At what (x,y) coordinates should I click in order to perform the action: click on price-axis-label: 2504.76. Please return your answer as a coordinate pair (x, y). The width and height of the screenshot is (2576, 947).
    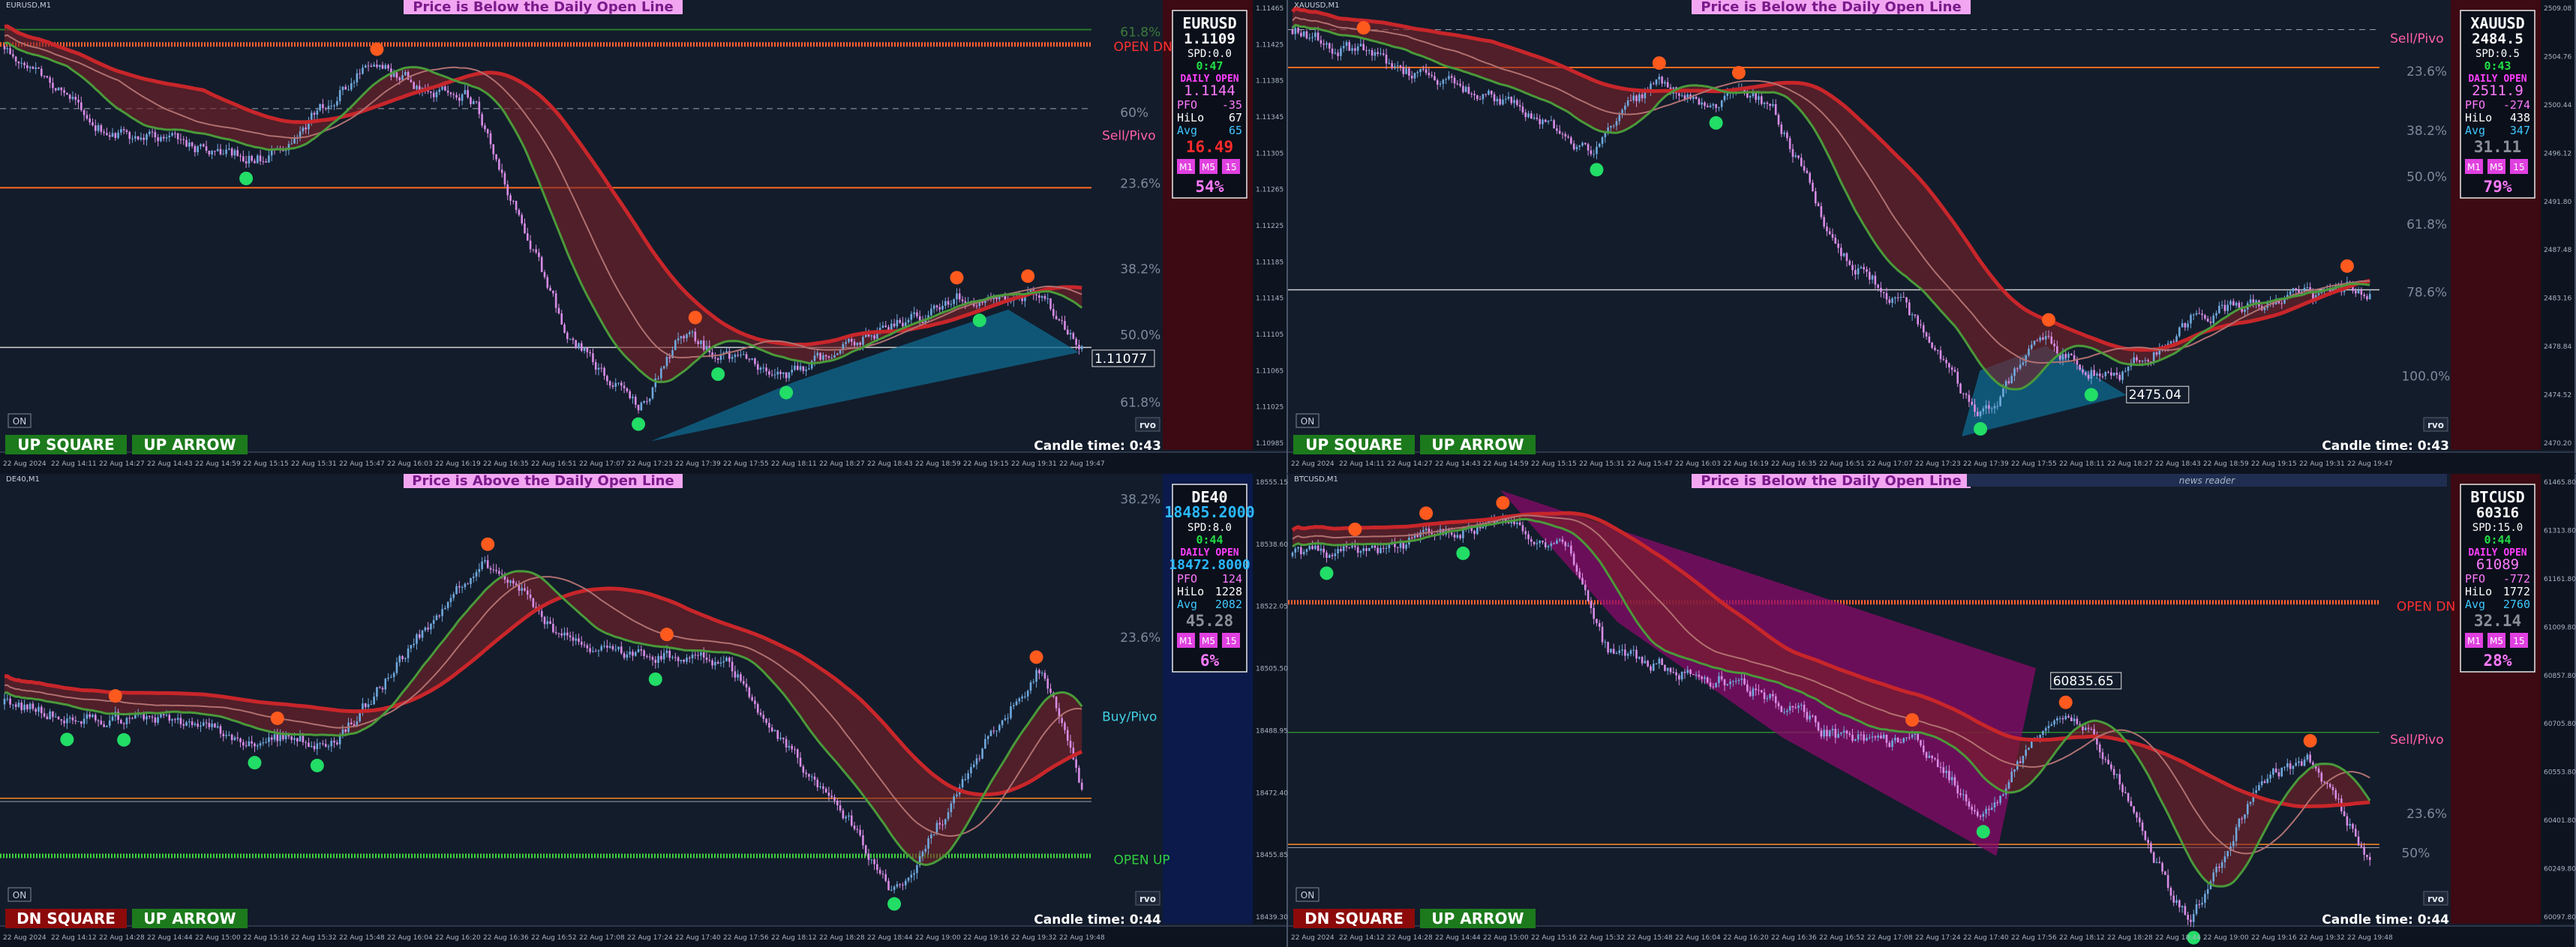
    Looking at the image, I should click on (2557, 57).